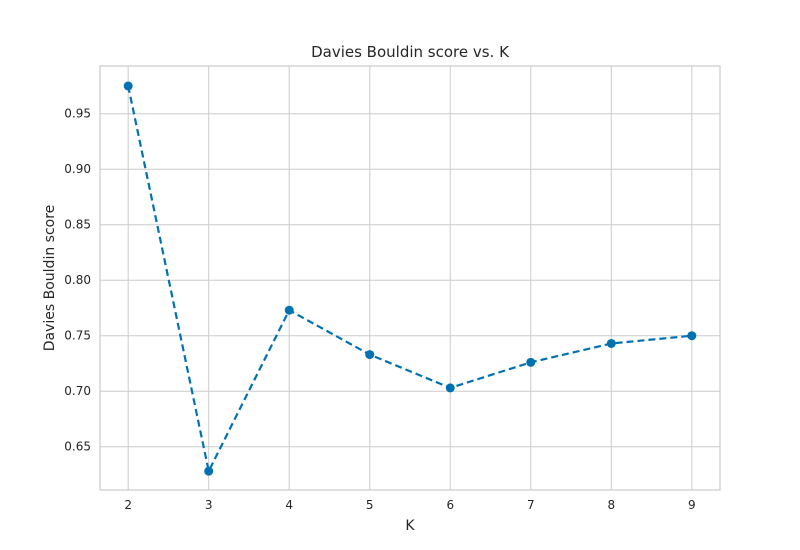  What do you see at coordinates (77, 391) in the screenshot?
I see `y-tick-label: 0.70` at bounding box center [77, 391].